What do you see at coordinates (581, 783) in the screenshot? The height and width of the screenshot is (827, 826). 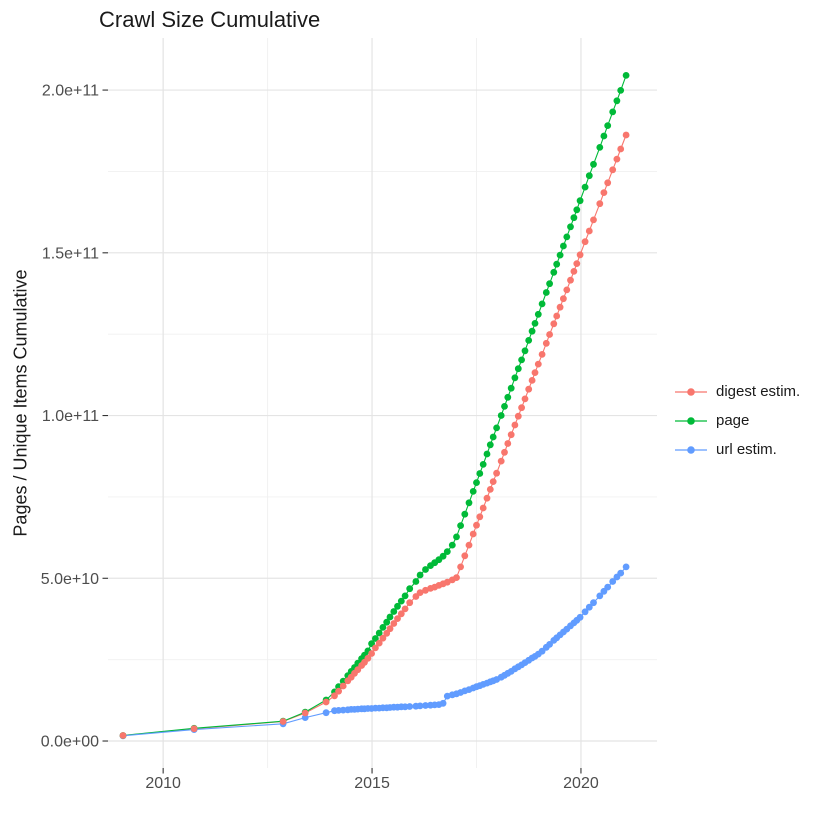 I see `x-tick-label: 2020` at bounding box center [581, 783].